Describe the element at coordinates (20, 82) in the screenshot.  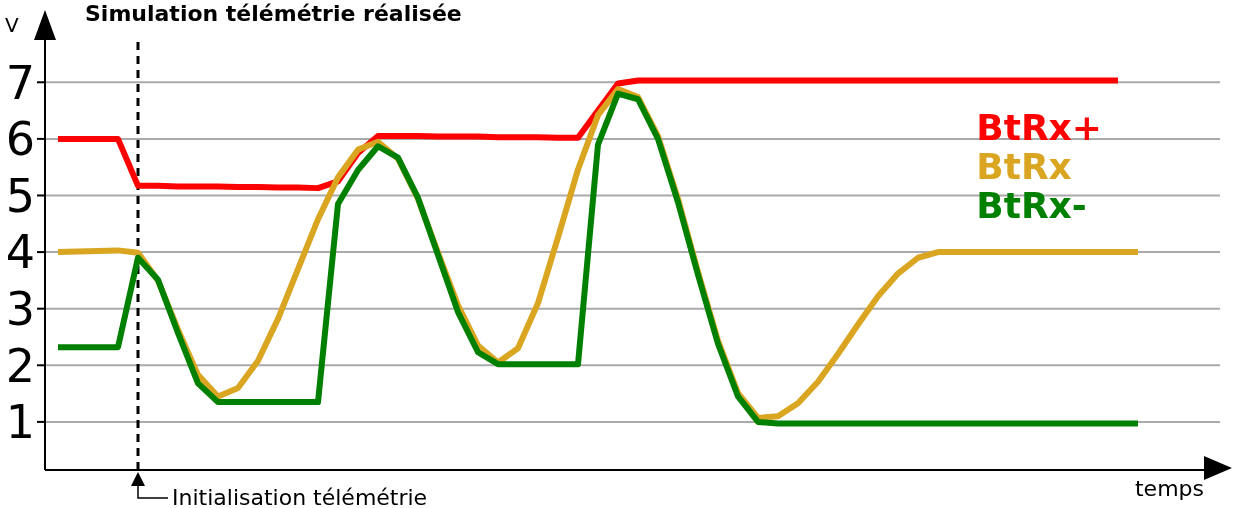
I see `y-tick-label: 7` at that location.